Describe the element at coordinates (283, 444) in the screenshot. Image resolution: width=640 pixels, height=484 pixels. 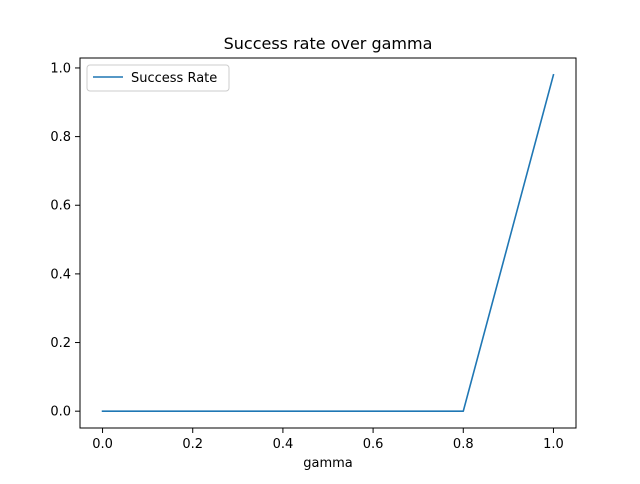
I see `x-tick-label: 0.4` at that location.